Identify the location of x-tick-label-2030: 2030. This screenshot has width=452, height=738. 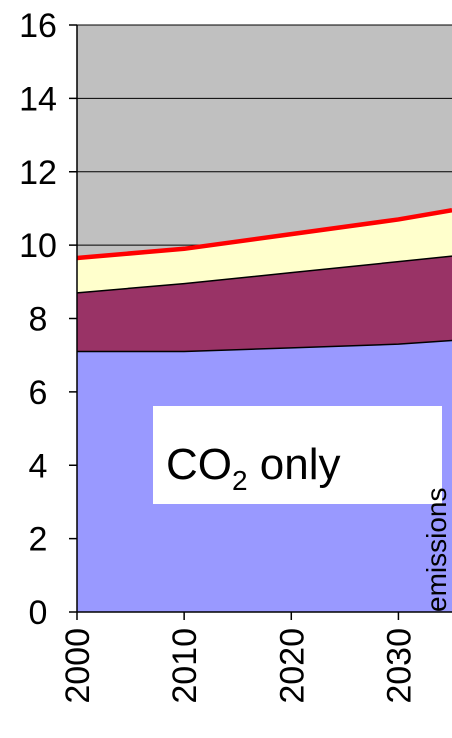
(399, 666).